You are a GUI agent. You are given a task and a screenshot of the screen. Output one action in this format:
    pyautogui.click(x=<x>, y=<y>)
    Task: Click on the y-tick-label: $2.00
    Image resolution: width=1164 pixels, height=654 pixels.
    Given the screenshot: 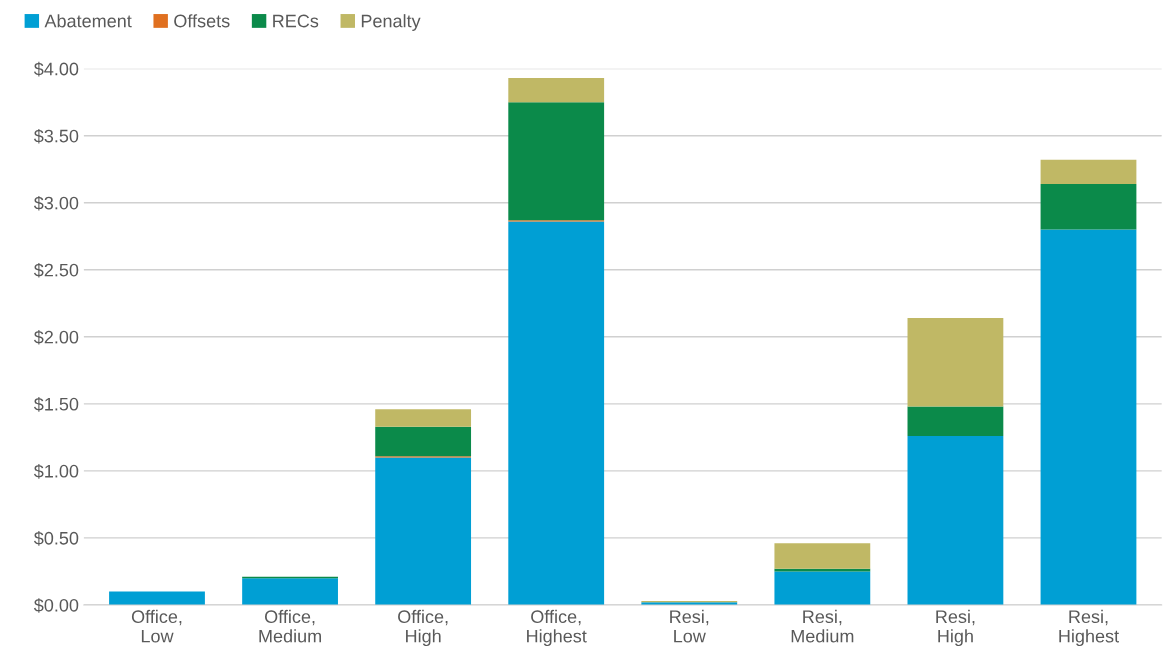 What is the action you would take?
    pyautogui.click(x=56, y=337)
    